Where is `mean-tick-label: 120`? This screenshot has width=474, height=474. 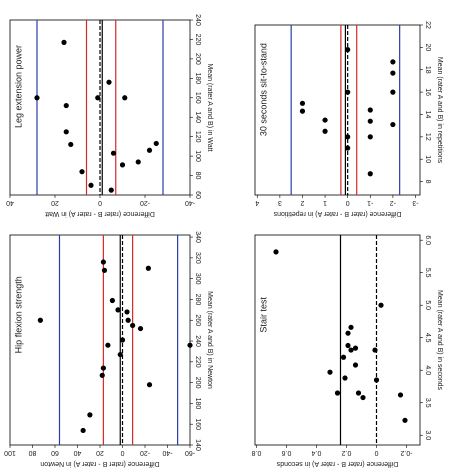 mean-tick-label: 120 is located at coordinates (197, 137).